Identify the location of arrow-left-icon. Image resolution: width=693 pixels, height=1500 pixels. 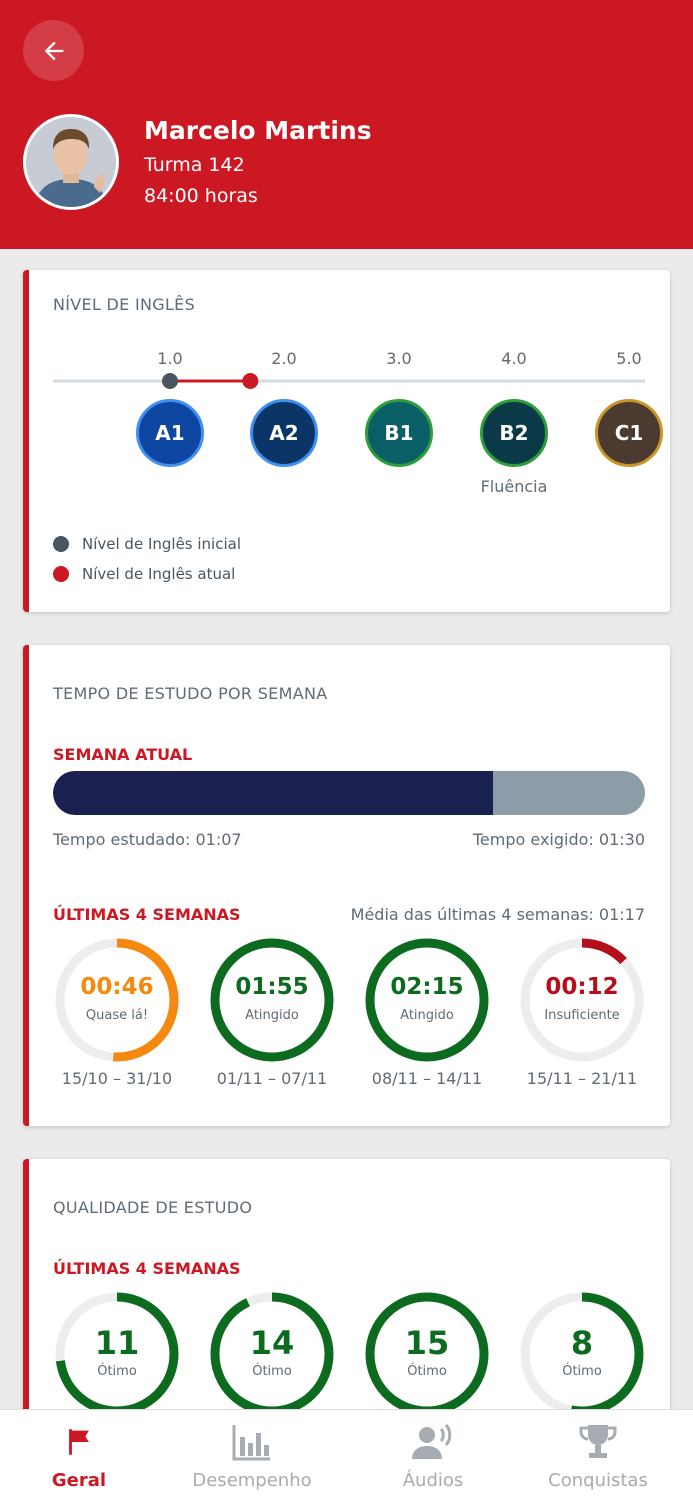
(53, 50).